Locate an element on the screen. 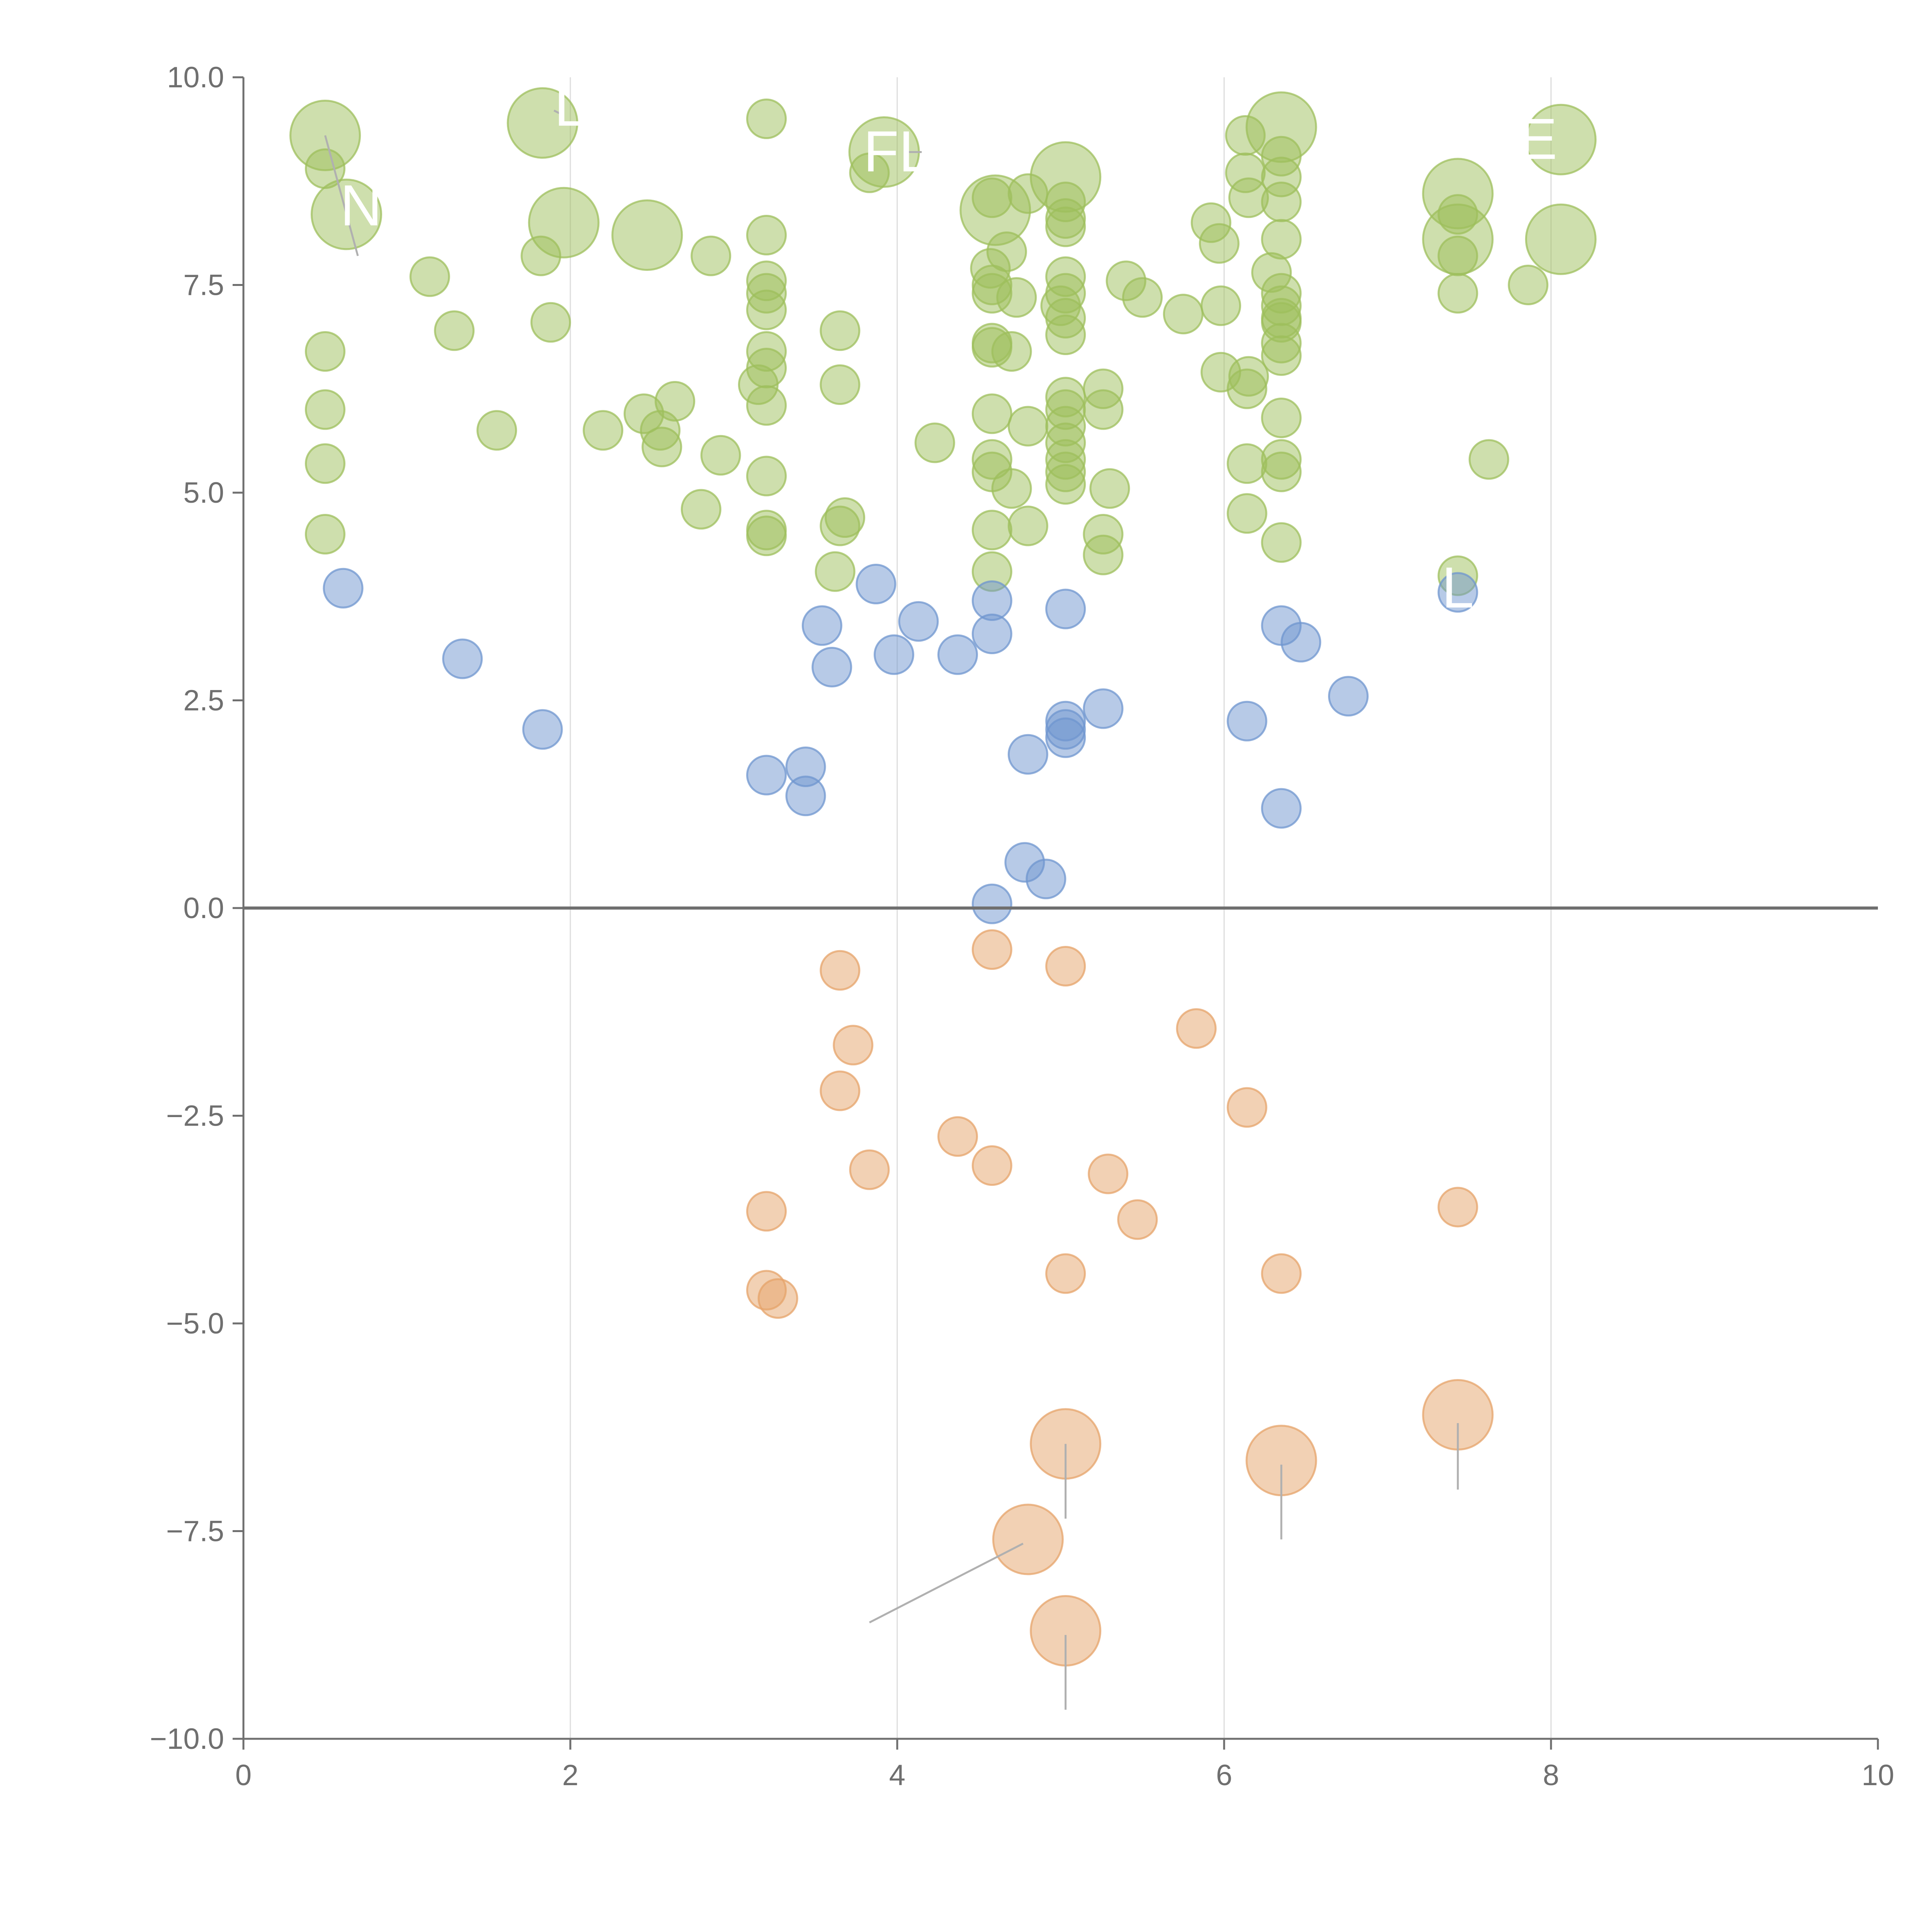 This screenshot has height=1932, width=1932. x-tick-label: 2 is located at coordinates (570, 1775).